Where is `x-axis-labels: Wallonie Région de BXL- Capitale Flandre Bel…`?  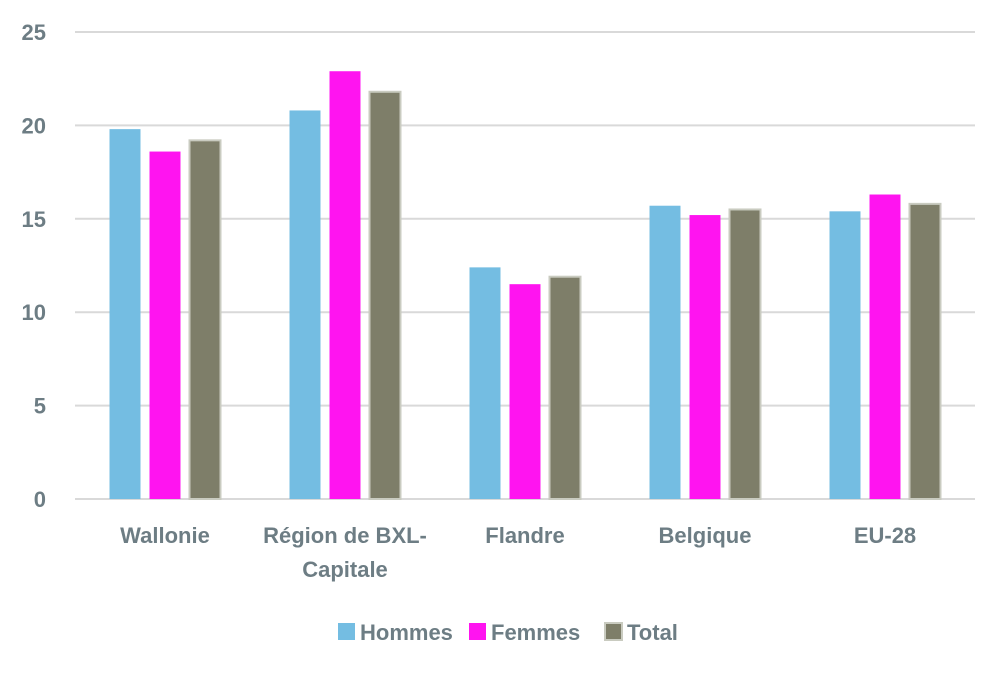
x-axis-labels: Wallonie Région de BXL- Capitale Flandre Bel… is located at coordinates (518, 552).